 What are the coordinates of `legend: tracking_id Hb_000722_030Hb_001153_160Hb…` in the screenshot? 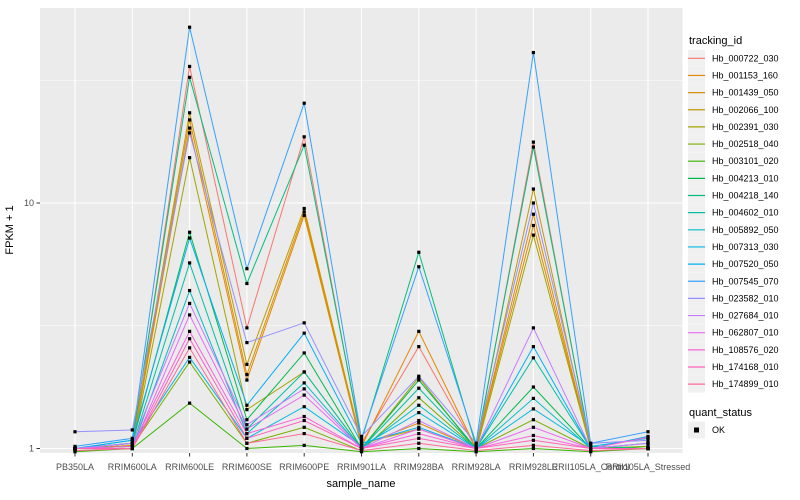 It's located at (733, 237).